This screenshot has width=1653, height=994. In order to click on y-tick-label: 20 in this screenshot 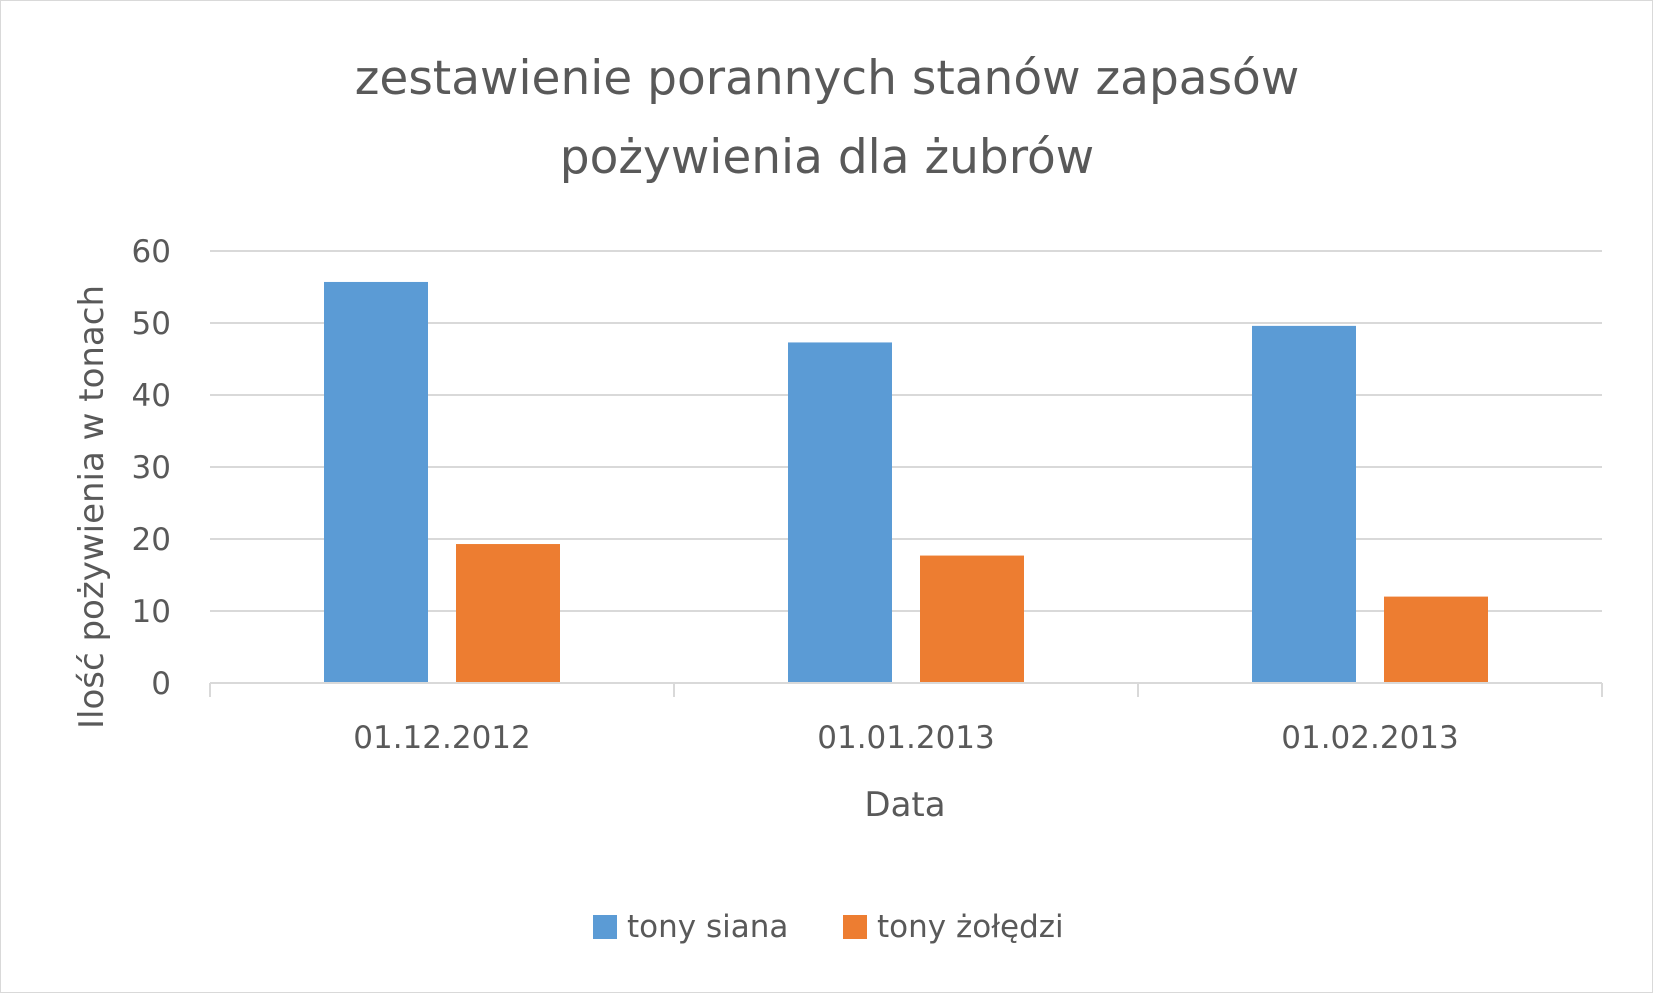, I will do `click(151, 540)`.